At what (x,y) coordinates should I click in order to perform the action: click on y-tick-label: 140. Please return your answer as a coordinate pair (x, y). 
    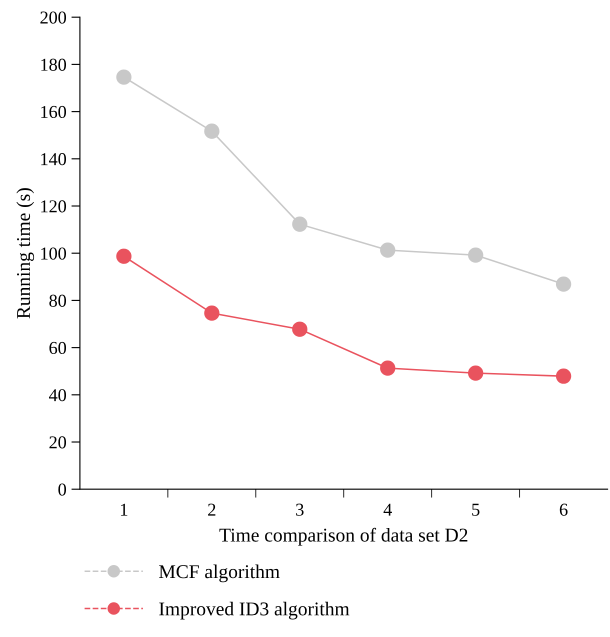
    Looking at the image, I should click on (53, 159).